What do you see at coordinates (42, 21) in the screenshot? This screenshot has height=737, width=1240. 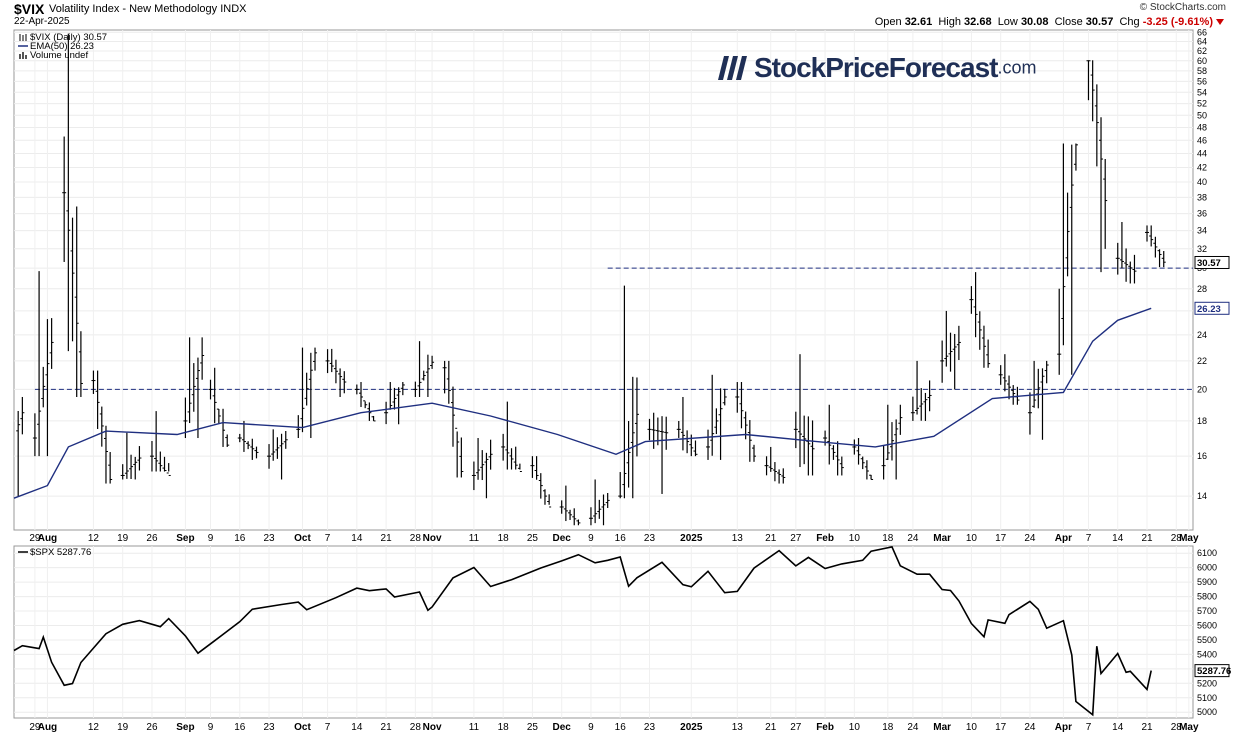 I see `chart-date: 22-Apr-2025` at bounding box center [42, 21].